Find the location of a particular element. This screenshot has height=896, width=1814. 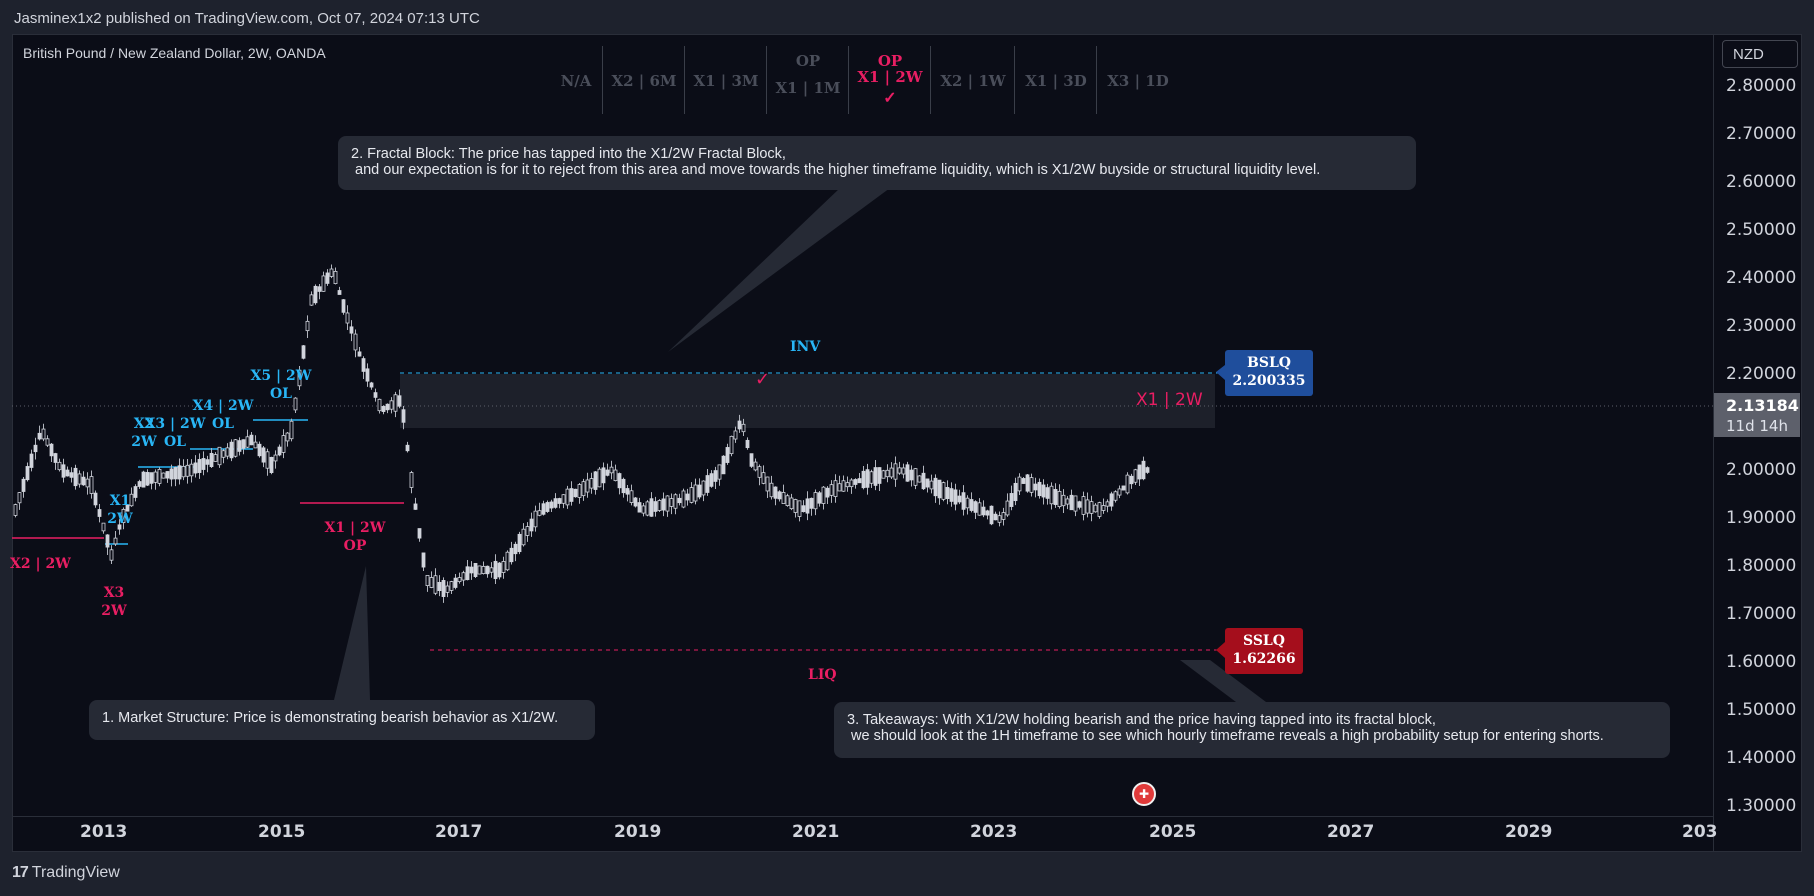

tf-label: X1 | 2W is located at coordinates (890, 77).